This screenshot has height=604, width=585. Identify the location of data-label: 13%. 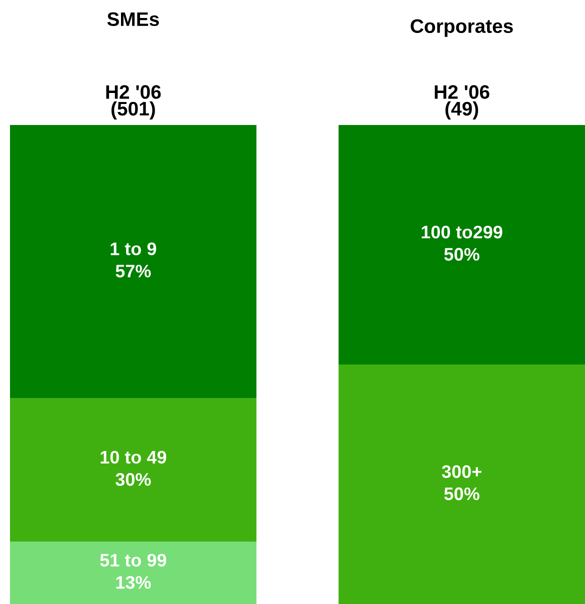
(133, 582).